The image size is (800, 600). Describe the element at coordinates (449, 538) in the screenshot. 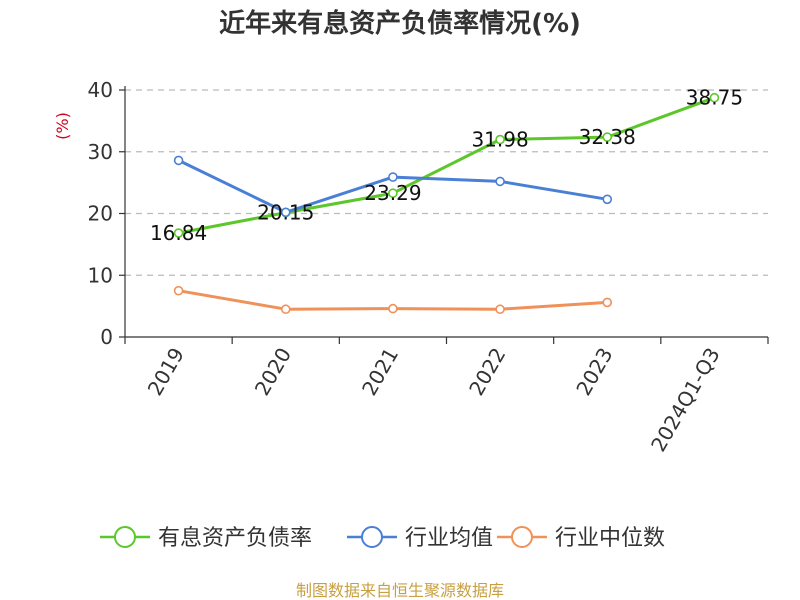

I see `legend-label: 行业均值` at that location.